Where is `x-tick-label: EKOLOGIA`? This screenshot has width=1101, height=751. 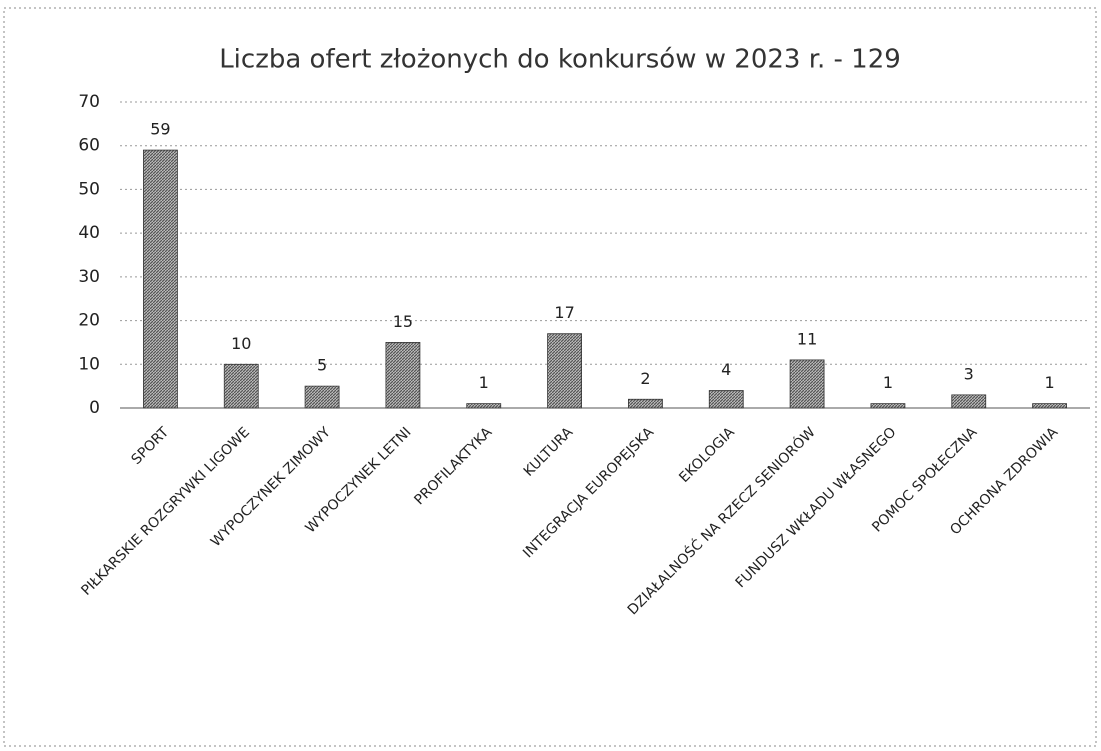 x-tick-label: EKOLOGIA is located at coordinates (707, 455).